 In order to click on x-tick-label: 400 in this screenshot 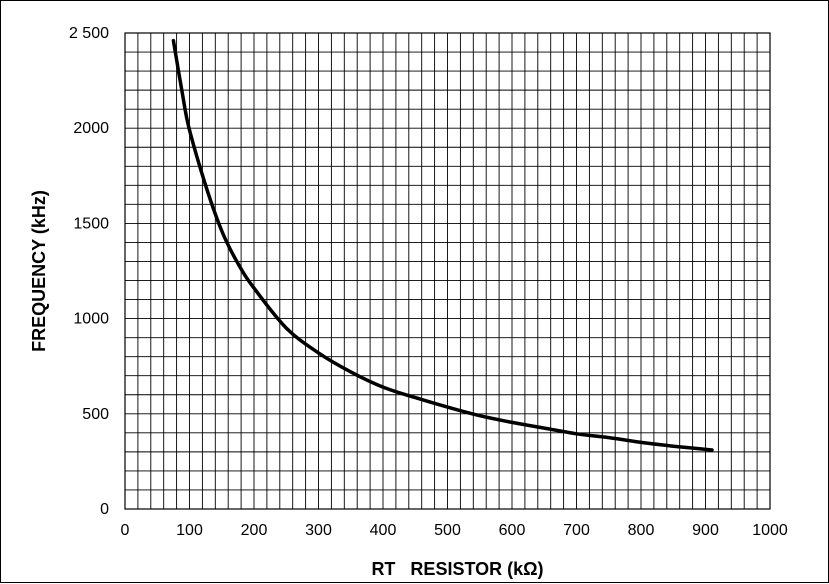, I will do `click(383, 530)`.